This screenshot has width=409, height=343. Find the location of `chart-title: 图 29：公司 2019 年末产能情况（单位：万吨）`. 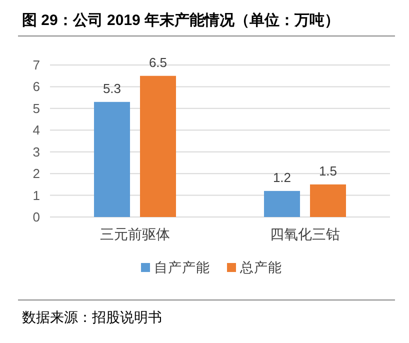

chart-title: 图 29：公司 2019 年末产能情况（单位：万吨） is located at coordinates (181, 20).